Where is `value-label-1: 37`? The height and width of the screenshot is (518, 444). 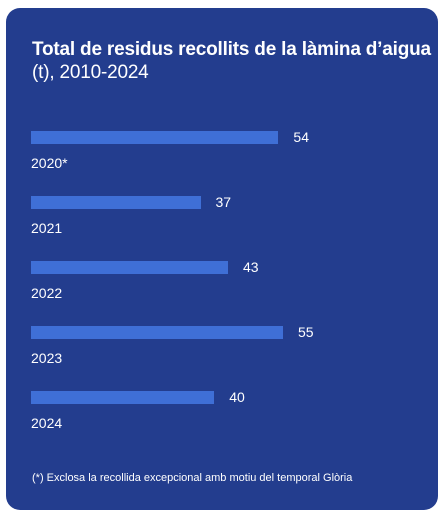 value-label-1: 37 is located at coordinates (223, 202).